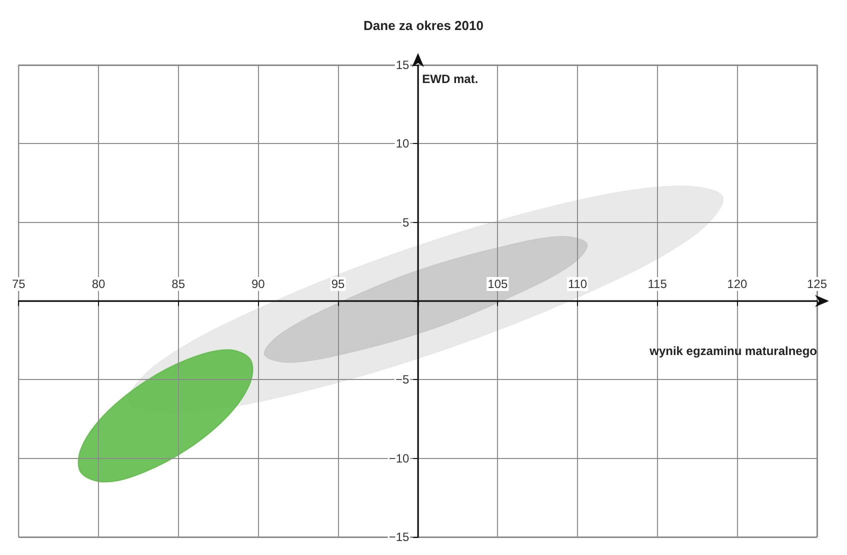 This screenshot has height=555, width=847. Describe the element at coordinates (658, 284) in the screenshot. I see `x-tick-label: 115` at that location.